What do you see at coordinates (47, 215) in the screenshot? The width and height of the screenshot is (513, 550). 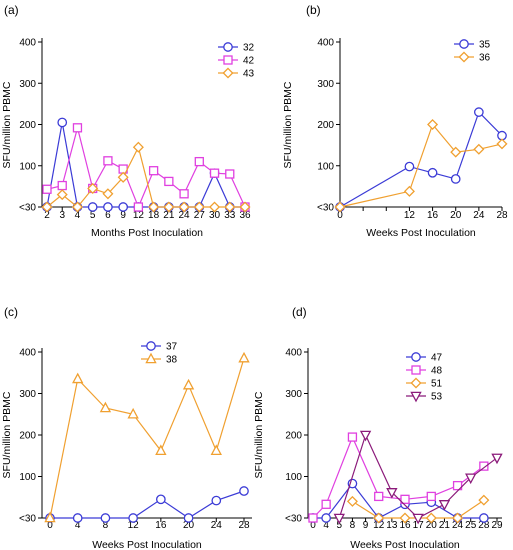 I see `x-tick-label: 2` at bounding box center [47, 215].